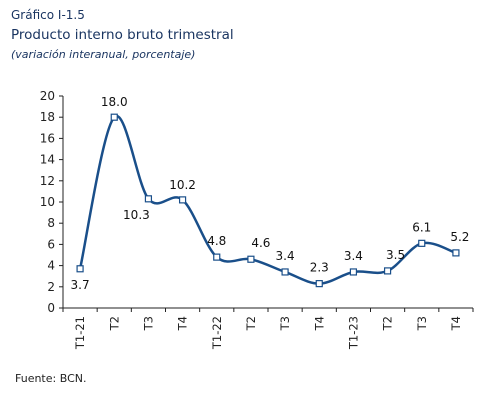 The image size is (487, 402). What do you see at coordinates (80, 285) in the screenshot?
I see `data-label: 3.7` at bounding box center [80, 285].